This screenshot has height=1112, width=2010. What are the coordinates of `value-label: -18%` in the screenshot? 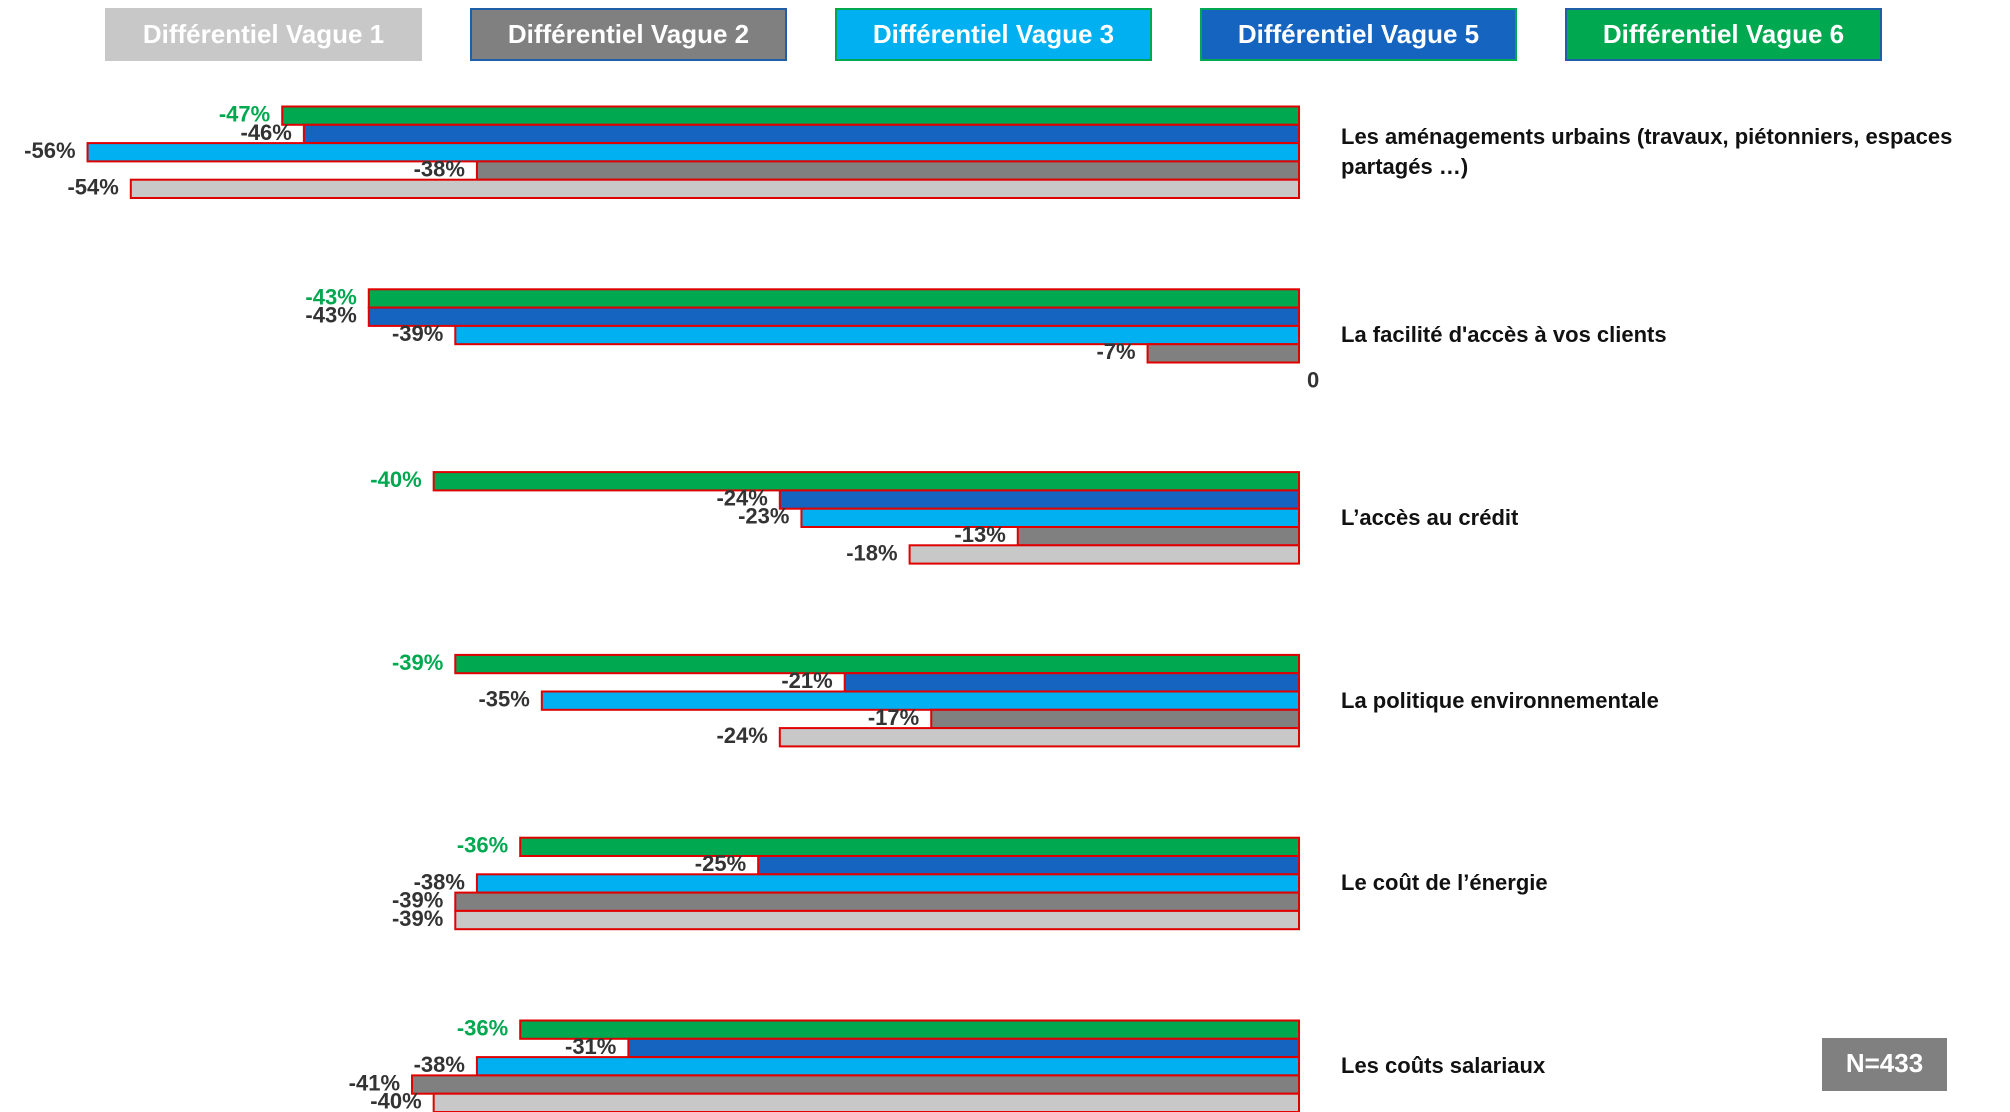 It's located at (871, 552).